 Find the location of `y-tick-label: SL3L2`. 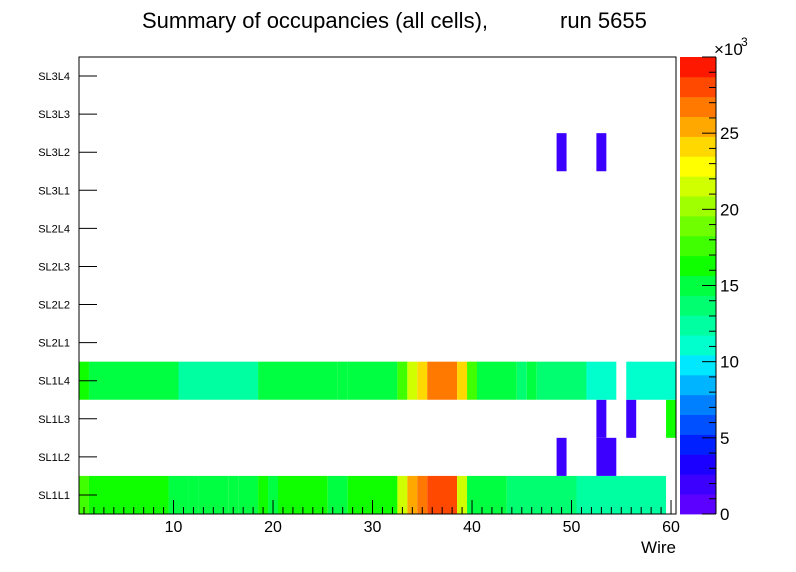

y-tick-label: SL3L2 is located at coordinates (54, 153).